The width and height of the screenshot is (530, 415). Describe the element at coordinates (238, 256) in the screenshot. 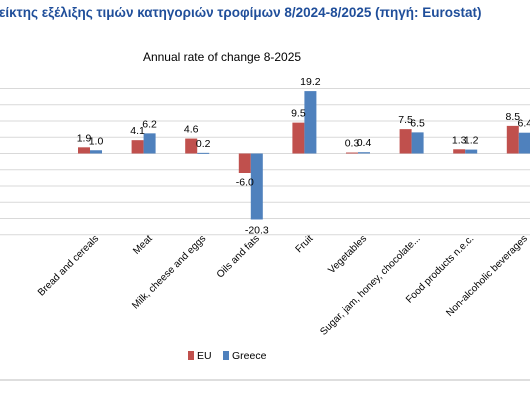

I see `category-label: Oils and fats` at that location.